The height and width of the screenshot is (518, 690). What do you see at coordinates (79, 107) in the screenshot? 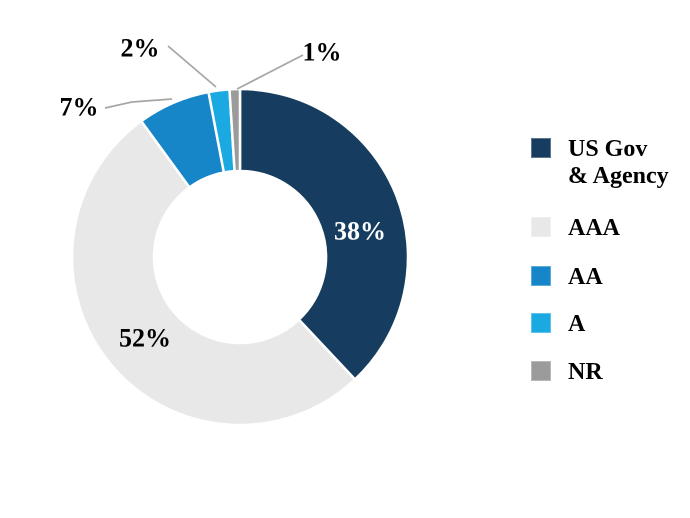
I see `slice-label-aa: 7%` at bounding box center [79, 107].